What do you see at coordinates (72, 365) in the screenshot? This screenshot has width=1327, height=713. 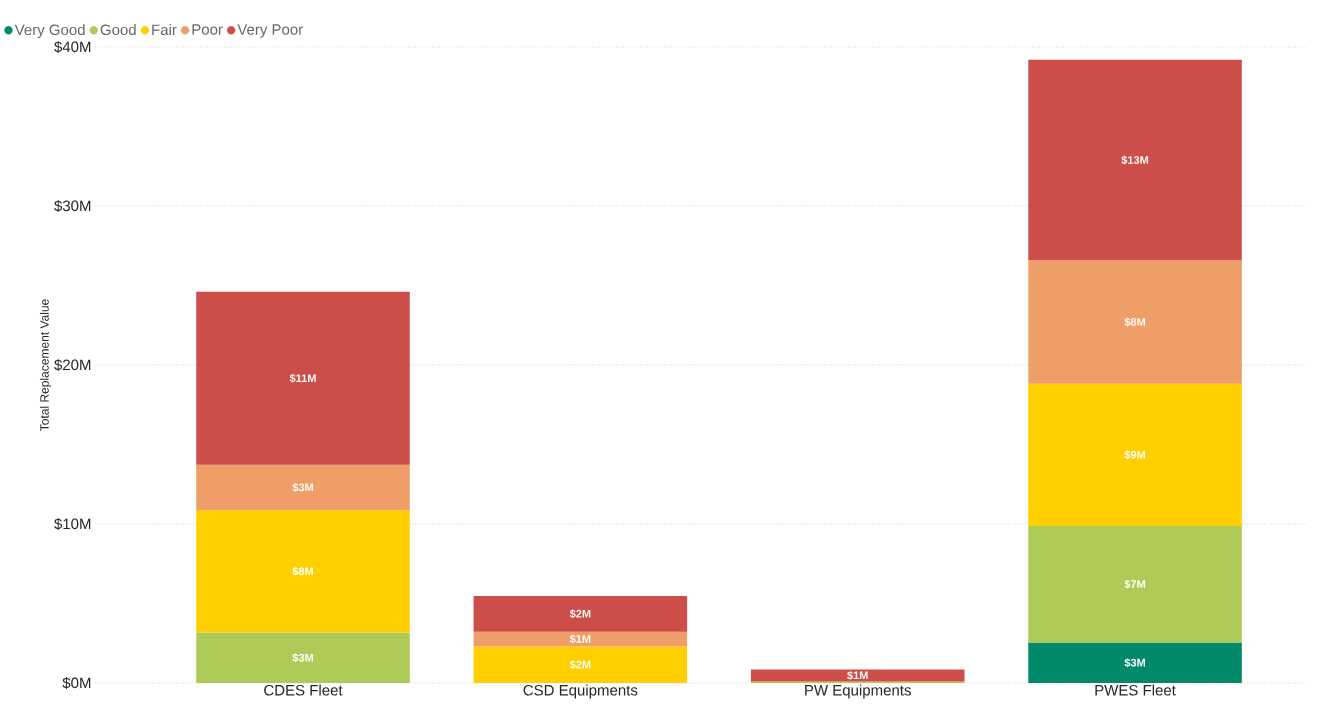 I see `y-tick-label: $20M` at bounding box center [72, 365].